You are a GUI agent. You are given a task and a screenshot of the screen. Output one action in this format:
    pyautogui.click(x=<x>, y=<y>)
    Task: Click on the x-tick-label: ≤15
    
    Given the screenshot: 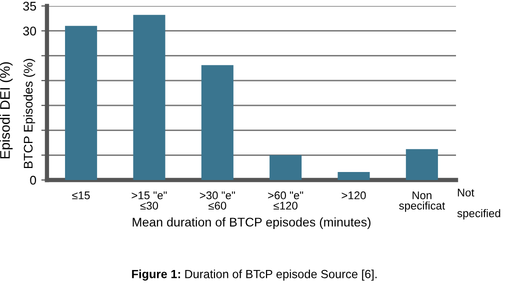 What is the action you would take?
    pyautogui.click(x=81, y=196)
    